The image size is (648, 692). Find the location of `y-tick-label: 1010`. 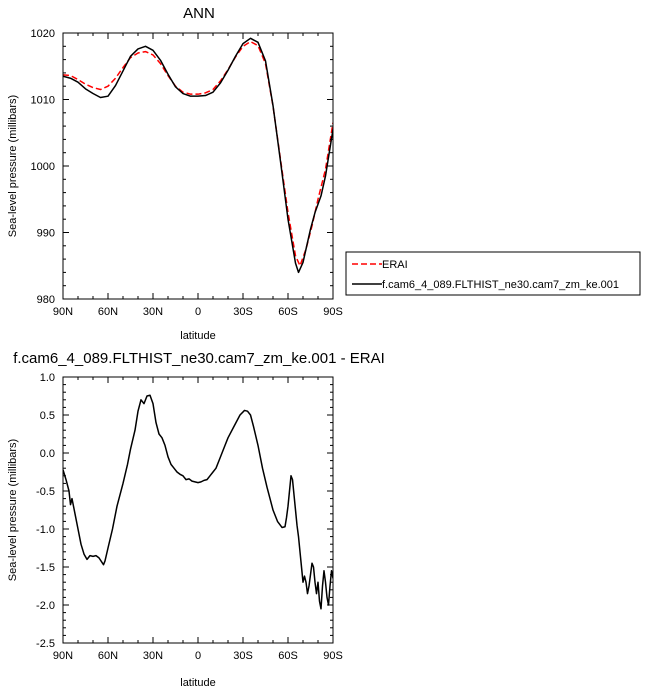

y-tick-label: 1010 is located at coordinates (43, 101).